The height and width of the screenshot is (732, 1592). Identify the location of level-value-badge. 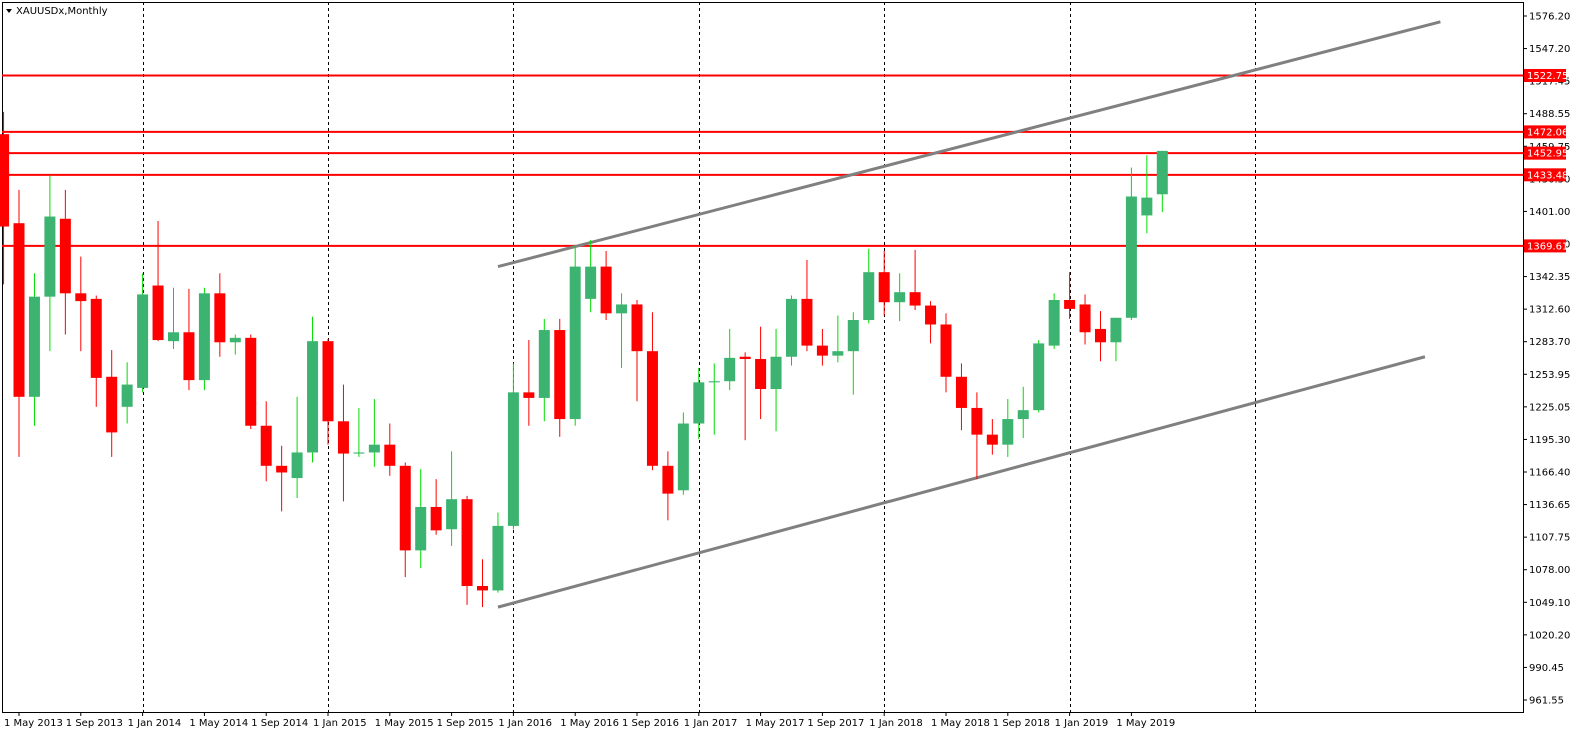
(1545, 153).